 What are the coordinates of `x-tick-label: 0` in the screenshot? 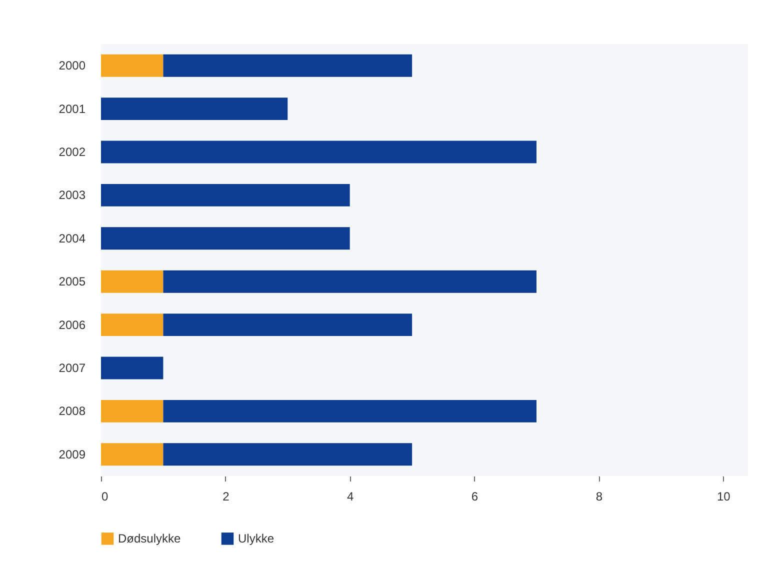 It's located at (105, 497).